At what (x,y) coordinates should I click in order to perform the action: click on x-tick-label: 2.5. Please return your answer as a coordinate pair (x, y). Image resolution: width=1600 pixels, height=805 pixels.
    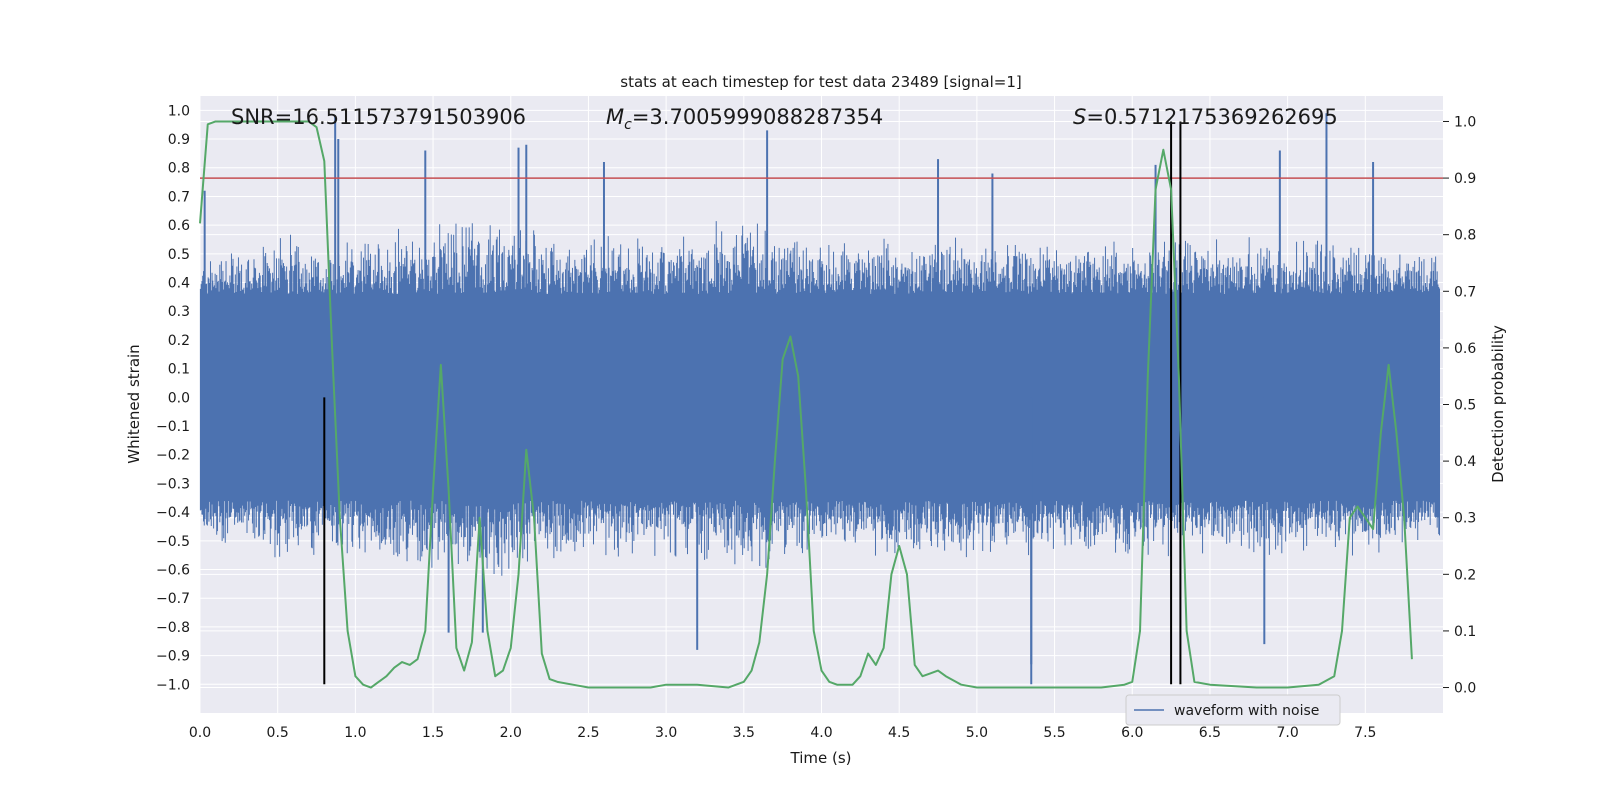
    Looking at the image, I should click on (588, 733).